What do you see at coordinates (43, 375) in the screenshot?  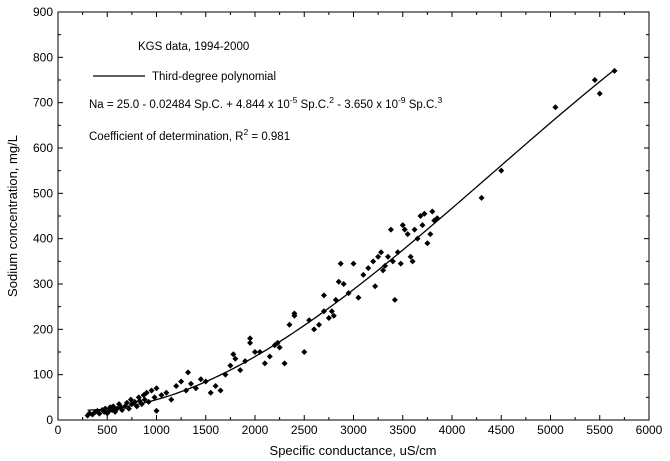 I see `y-tick-label: 100` at bounding box center [43, 375].